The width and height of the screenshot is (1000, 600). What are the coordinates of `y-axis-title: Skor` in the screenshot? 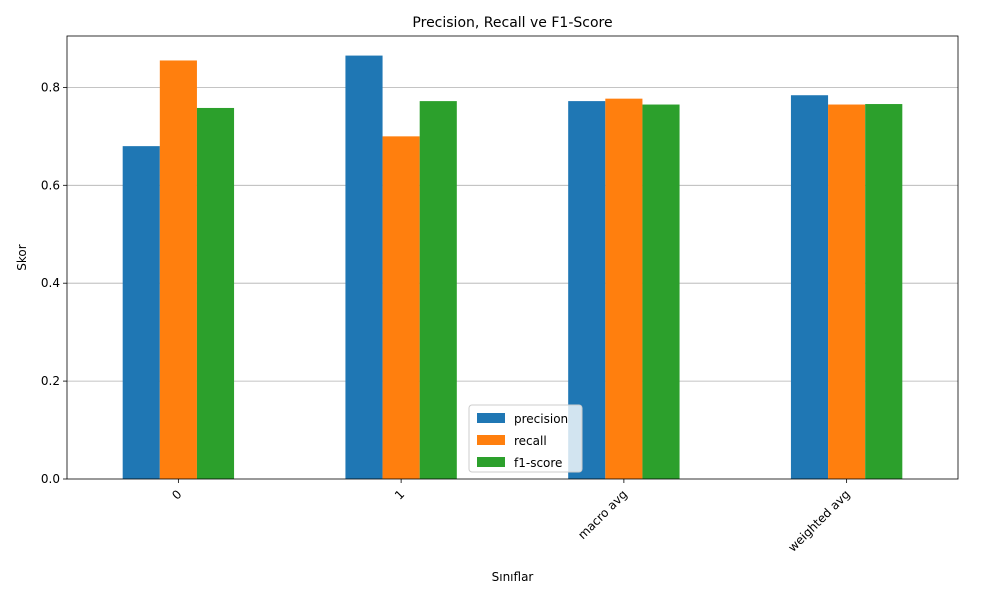 It's located at (22, 257).